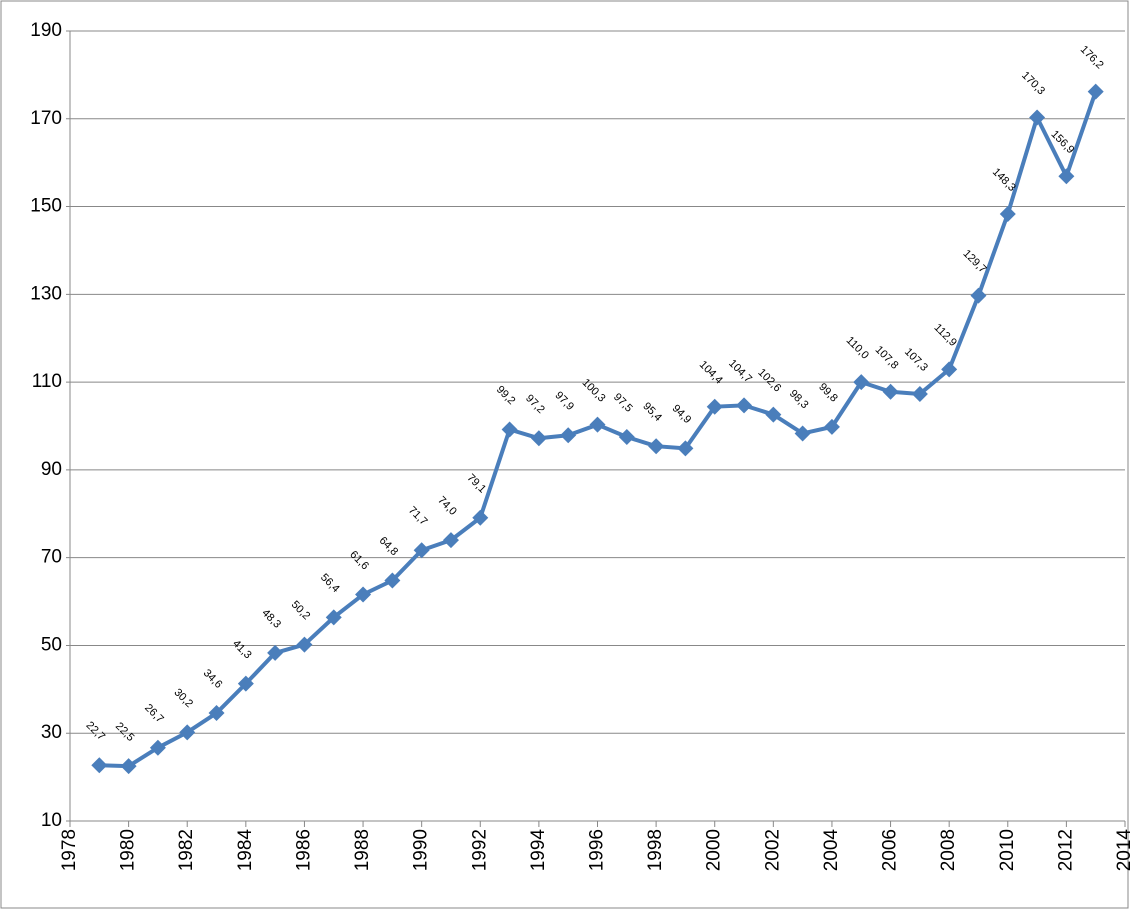 The height and width of the screenshot is (910, 1130). I want to click on x-tick-label: 1980, so click(128, 850).